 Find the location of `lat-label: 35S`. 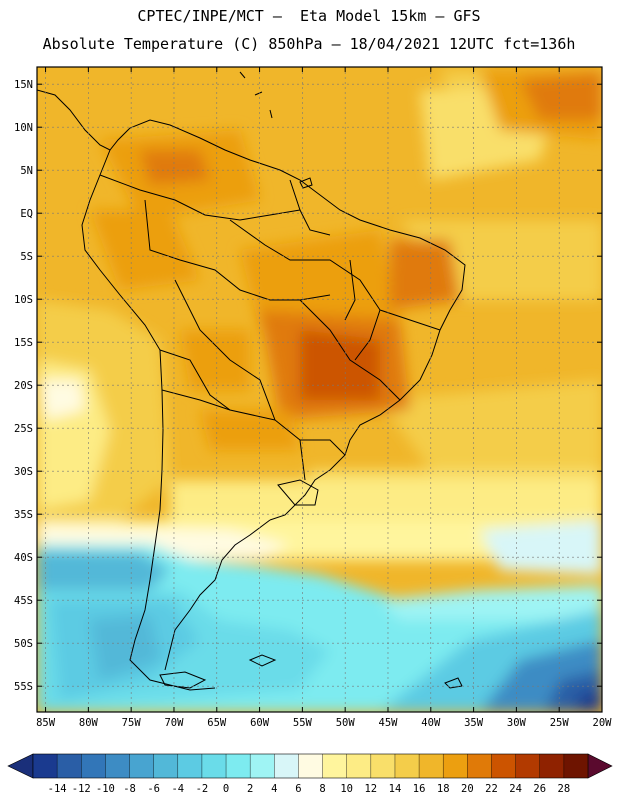

lat-label: 35S is located at coordinates (23, 515).